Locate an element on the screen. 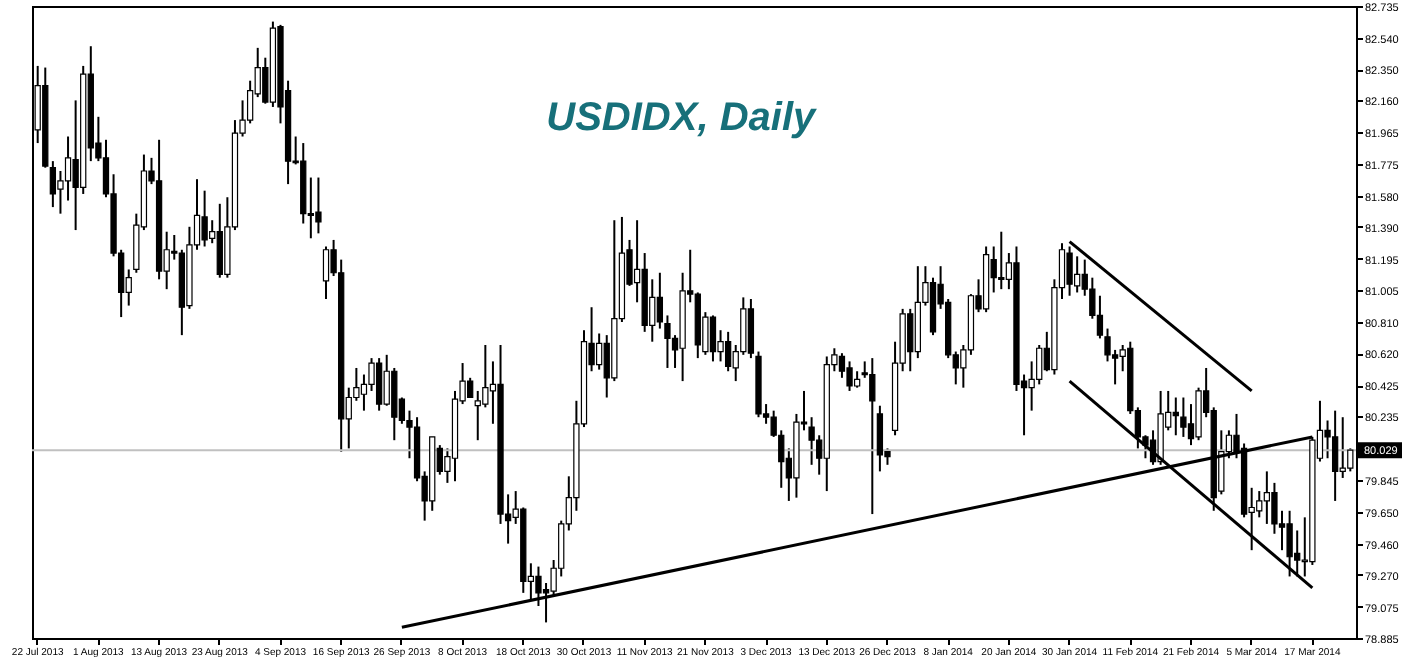  text: USDIDX, Daily is located at coordinates (681, 118).